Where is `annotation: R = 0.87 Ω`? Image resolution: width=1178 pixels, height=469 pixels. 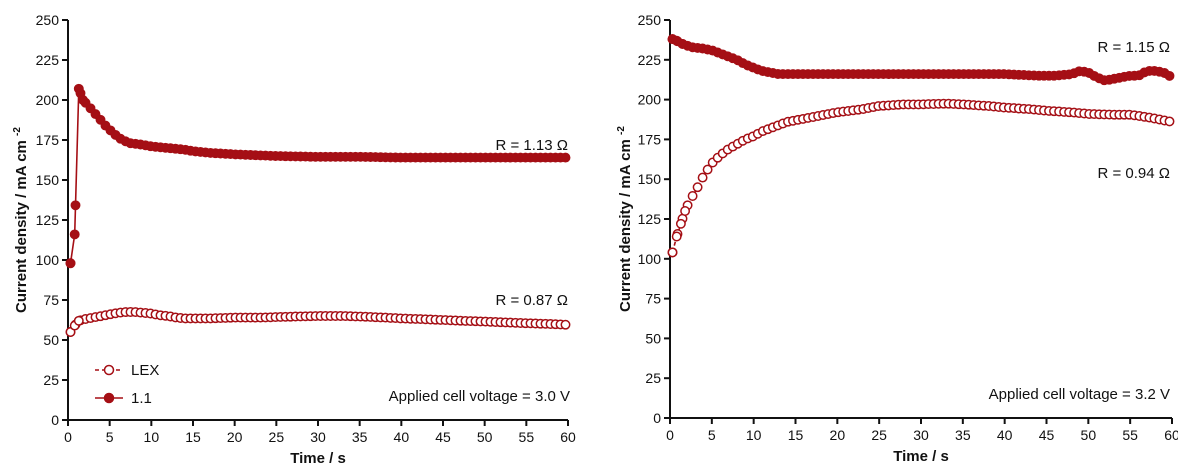
annotation: R = 0.87 Ω is located at coordinates (531, 300).